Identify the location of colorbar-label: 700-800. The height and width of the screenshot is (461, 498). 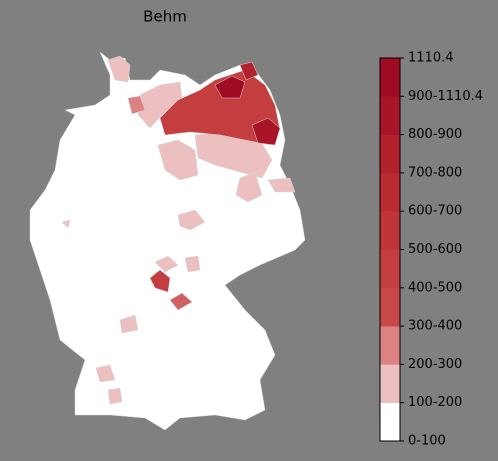
(435, 172).